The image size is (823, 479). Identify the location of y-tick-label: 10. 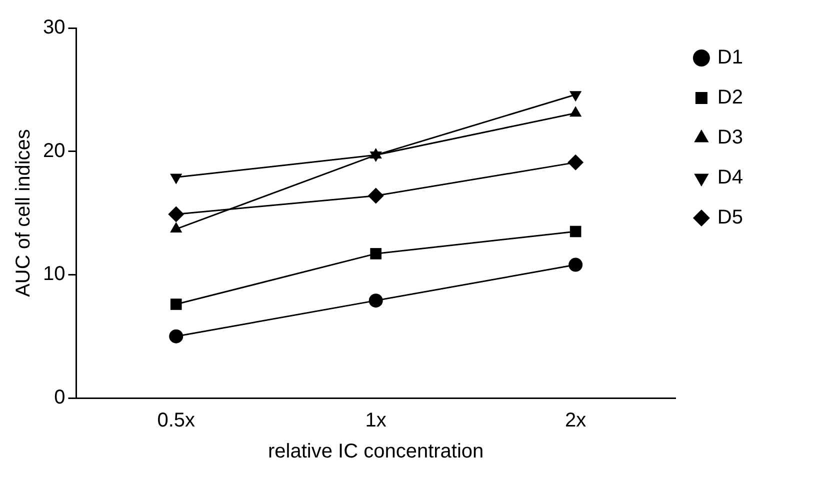
(54, 274).